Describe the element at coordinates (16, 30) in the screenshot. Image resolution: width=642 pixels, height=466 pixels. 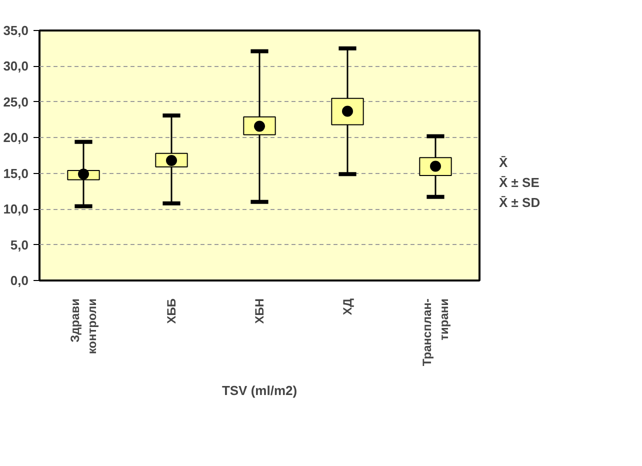
I see `y-tick-label: 35,0` at that location.